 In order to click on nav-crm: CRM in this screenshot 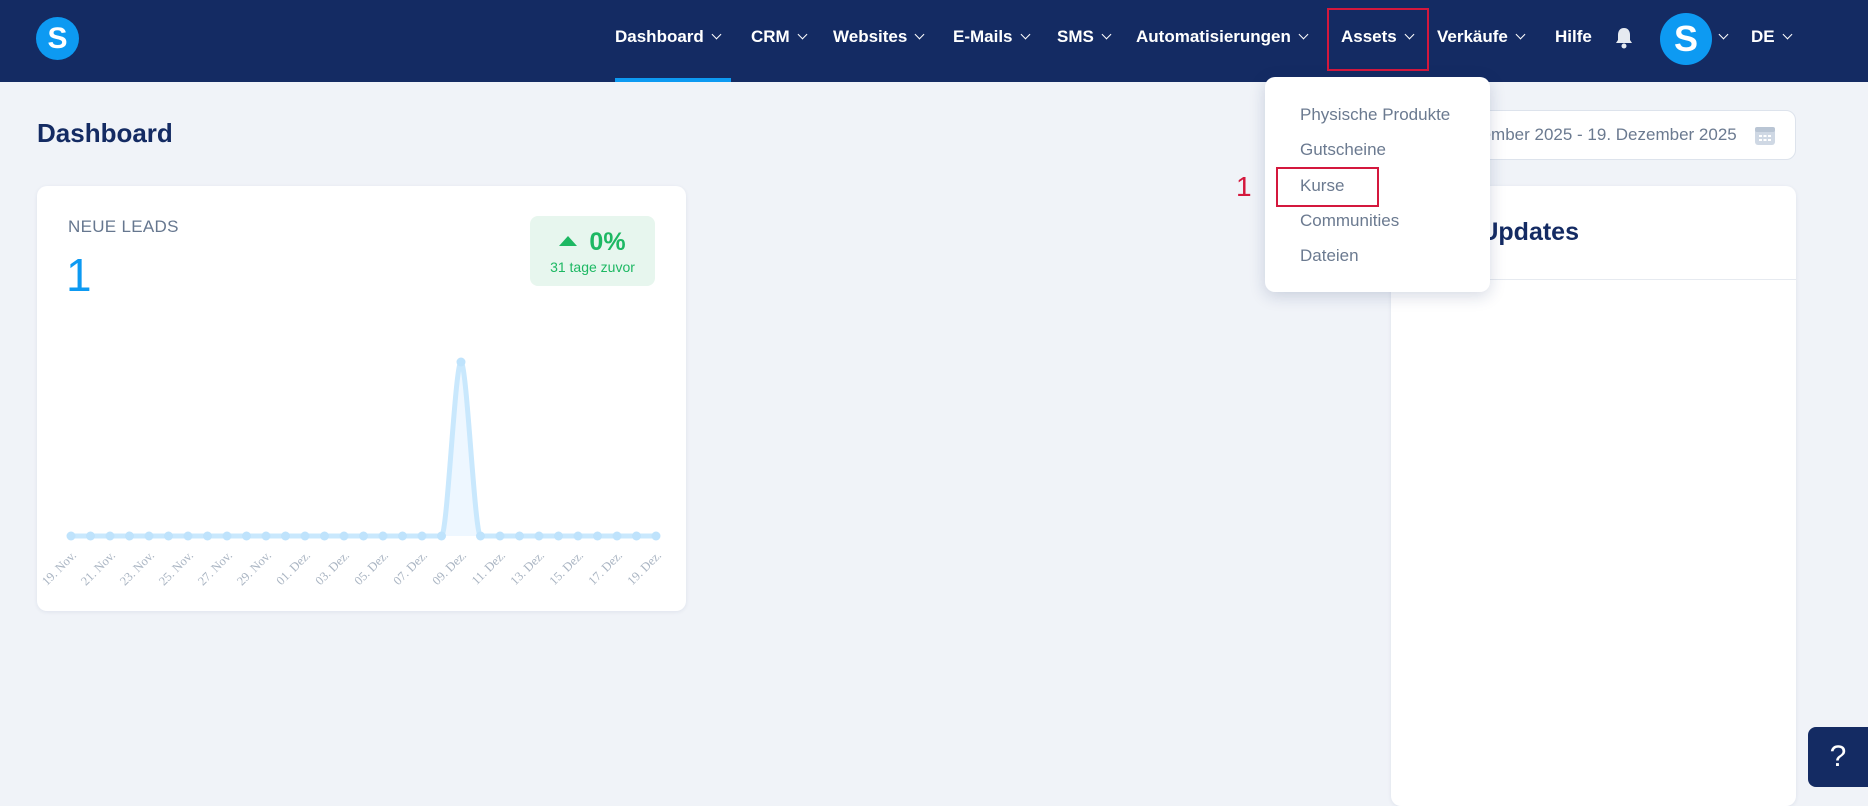, I will do `click(779, 37)`.